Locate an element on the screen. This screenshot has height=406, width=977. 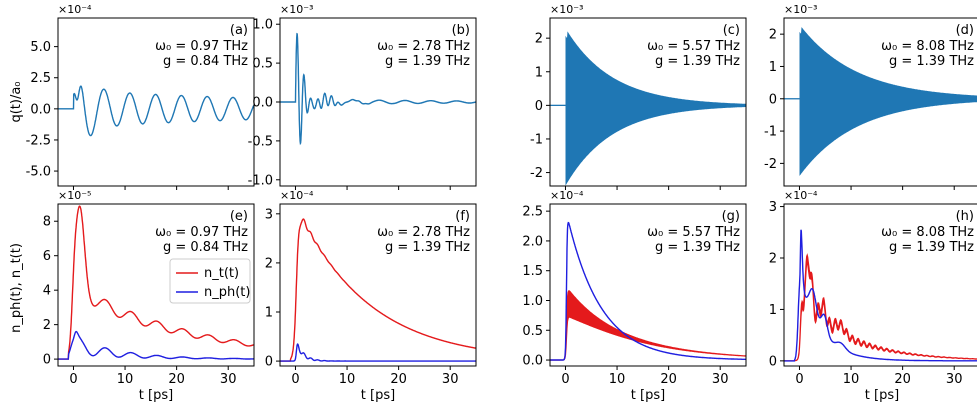
panel-label: (f) is located at coordinates (462, 216).